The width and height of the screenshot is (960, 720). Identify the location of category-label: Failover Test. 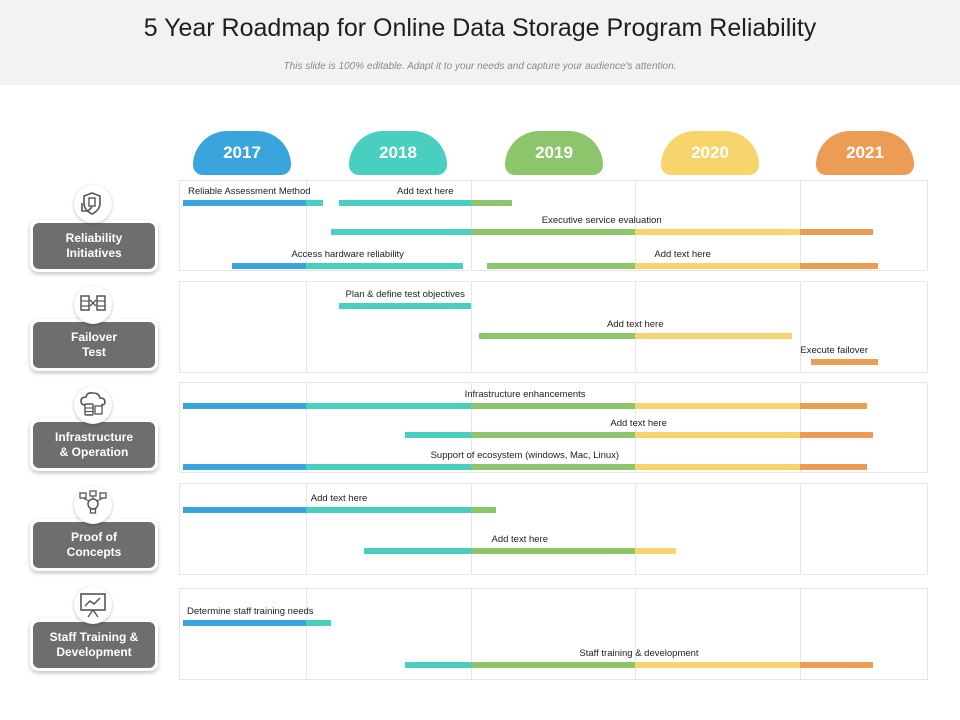
(94, 344).